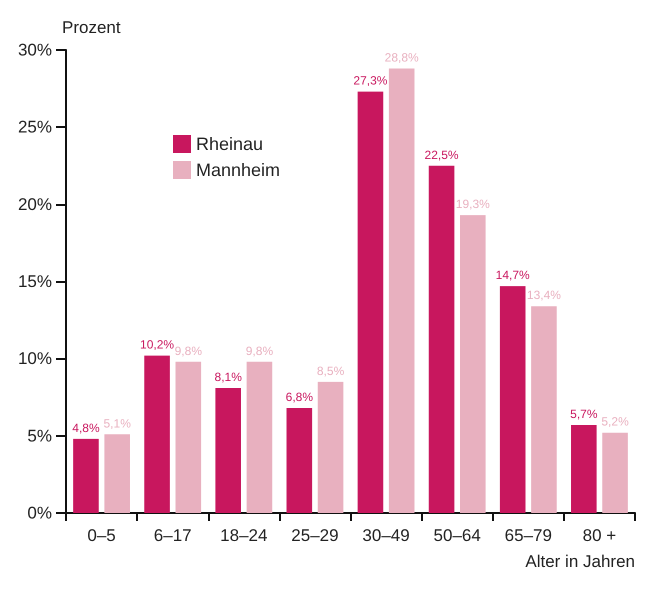 This screenshot has width=655, height=593. Describe the element at coordinates (441, 155) in the screenshot. I see `data-label: 22,5%` at that location.